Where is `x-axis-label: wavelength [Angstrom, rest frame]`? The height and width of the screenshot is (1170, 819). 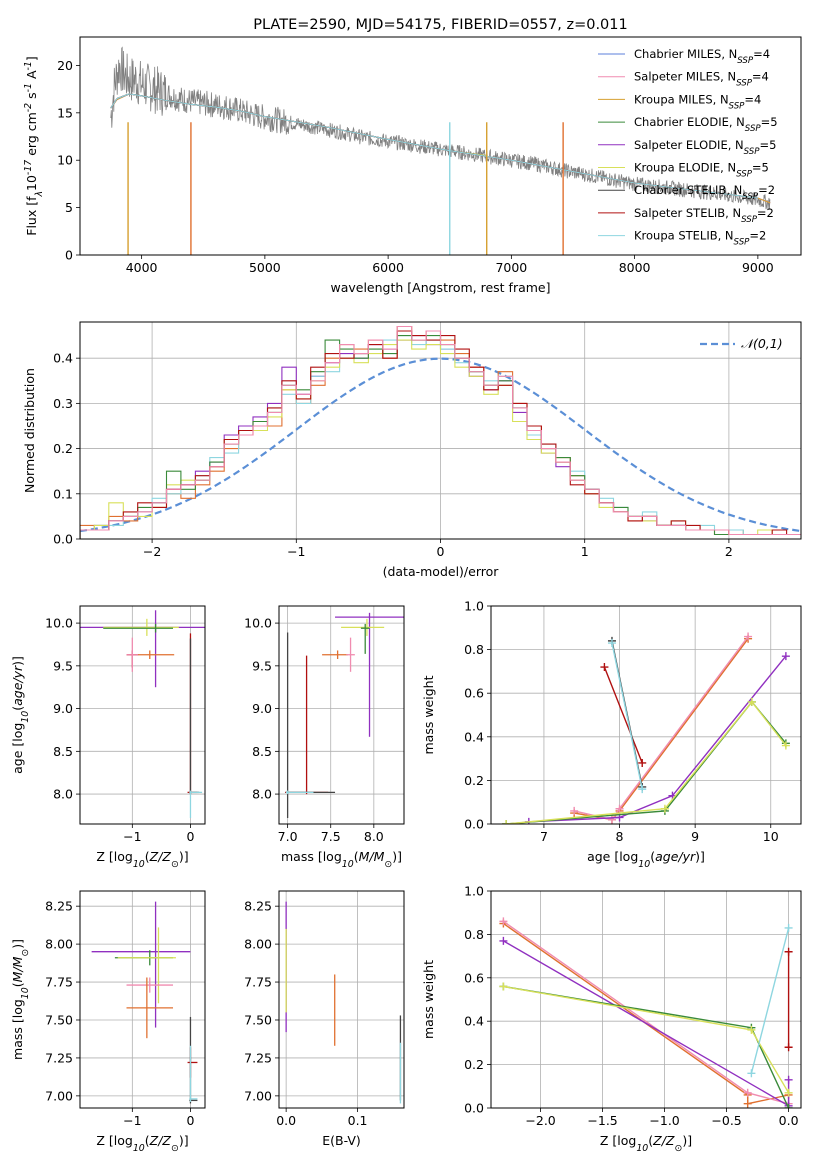
x-axis-label: wavelength [Angstrom, rest frame] is located at coordinates (440, 287).